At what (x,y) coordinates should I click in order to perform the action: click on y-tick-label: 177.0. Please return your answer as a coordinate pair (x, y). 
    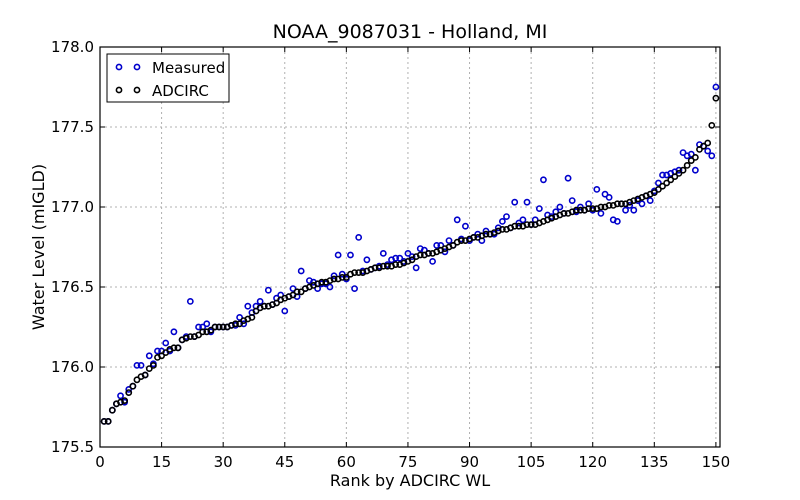
    Looking at the image, I should click on (72, 207).